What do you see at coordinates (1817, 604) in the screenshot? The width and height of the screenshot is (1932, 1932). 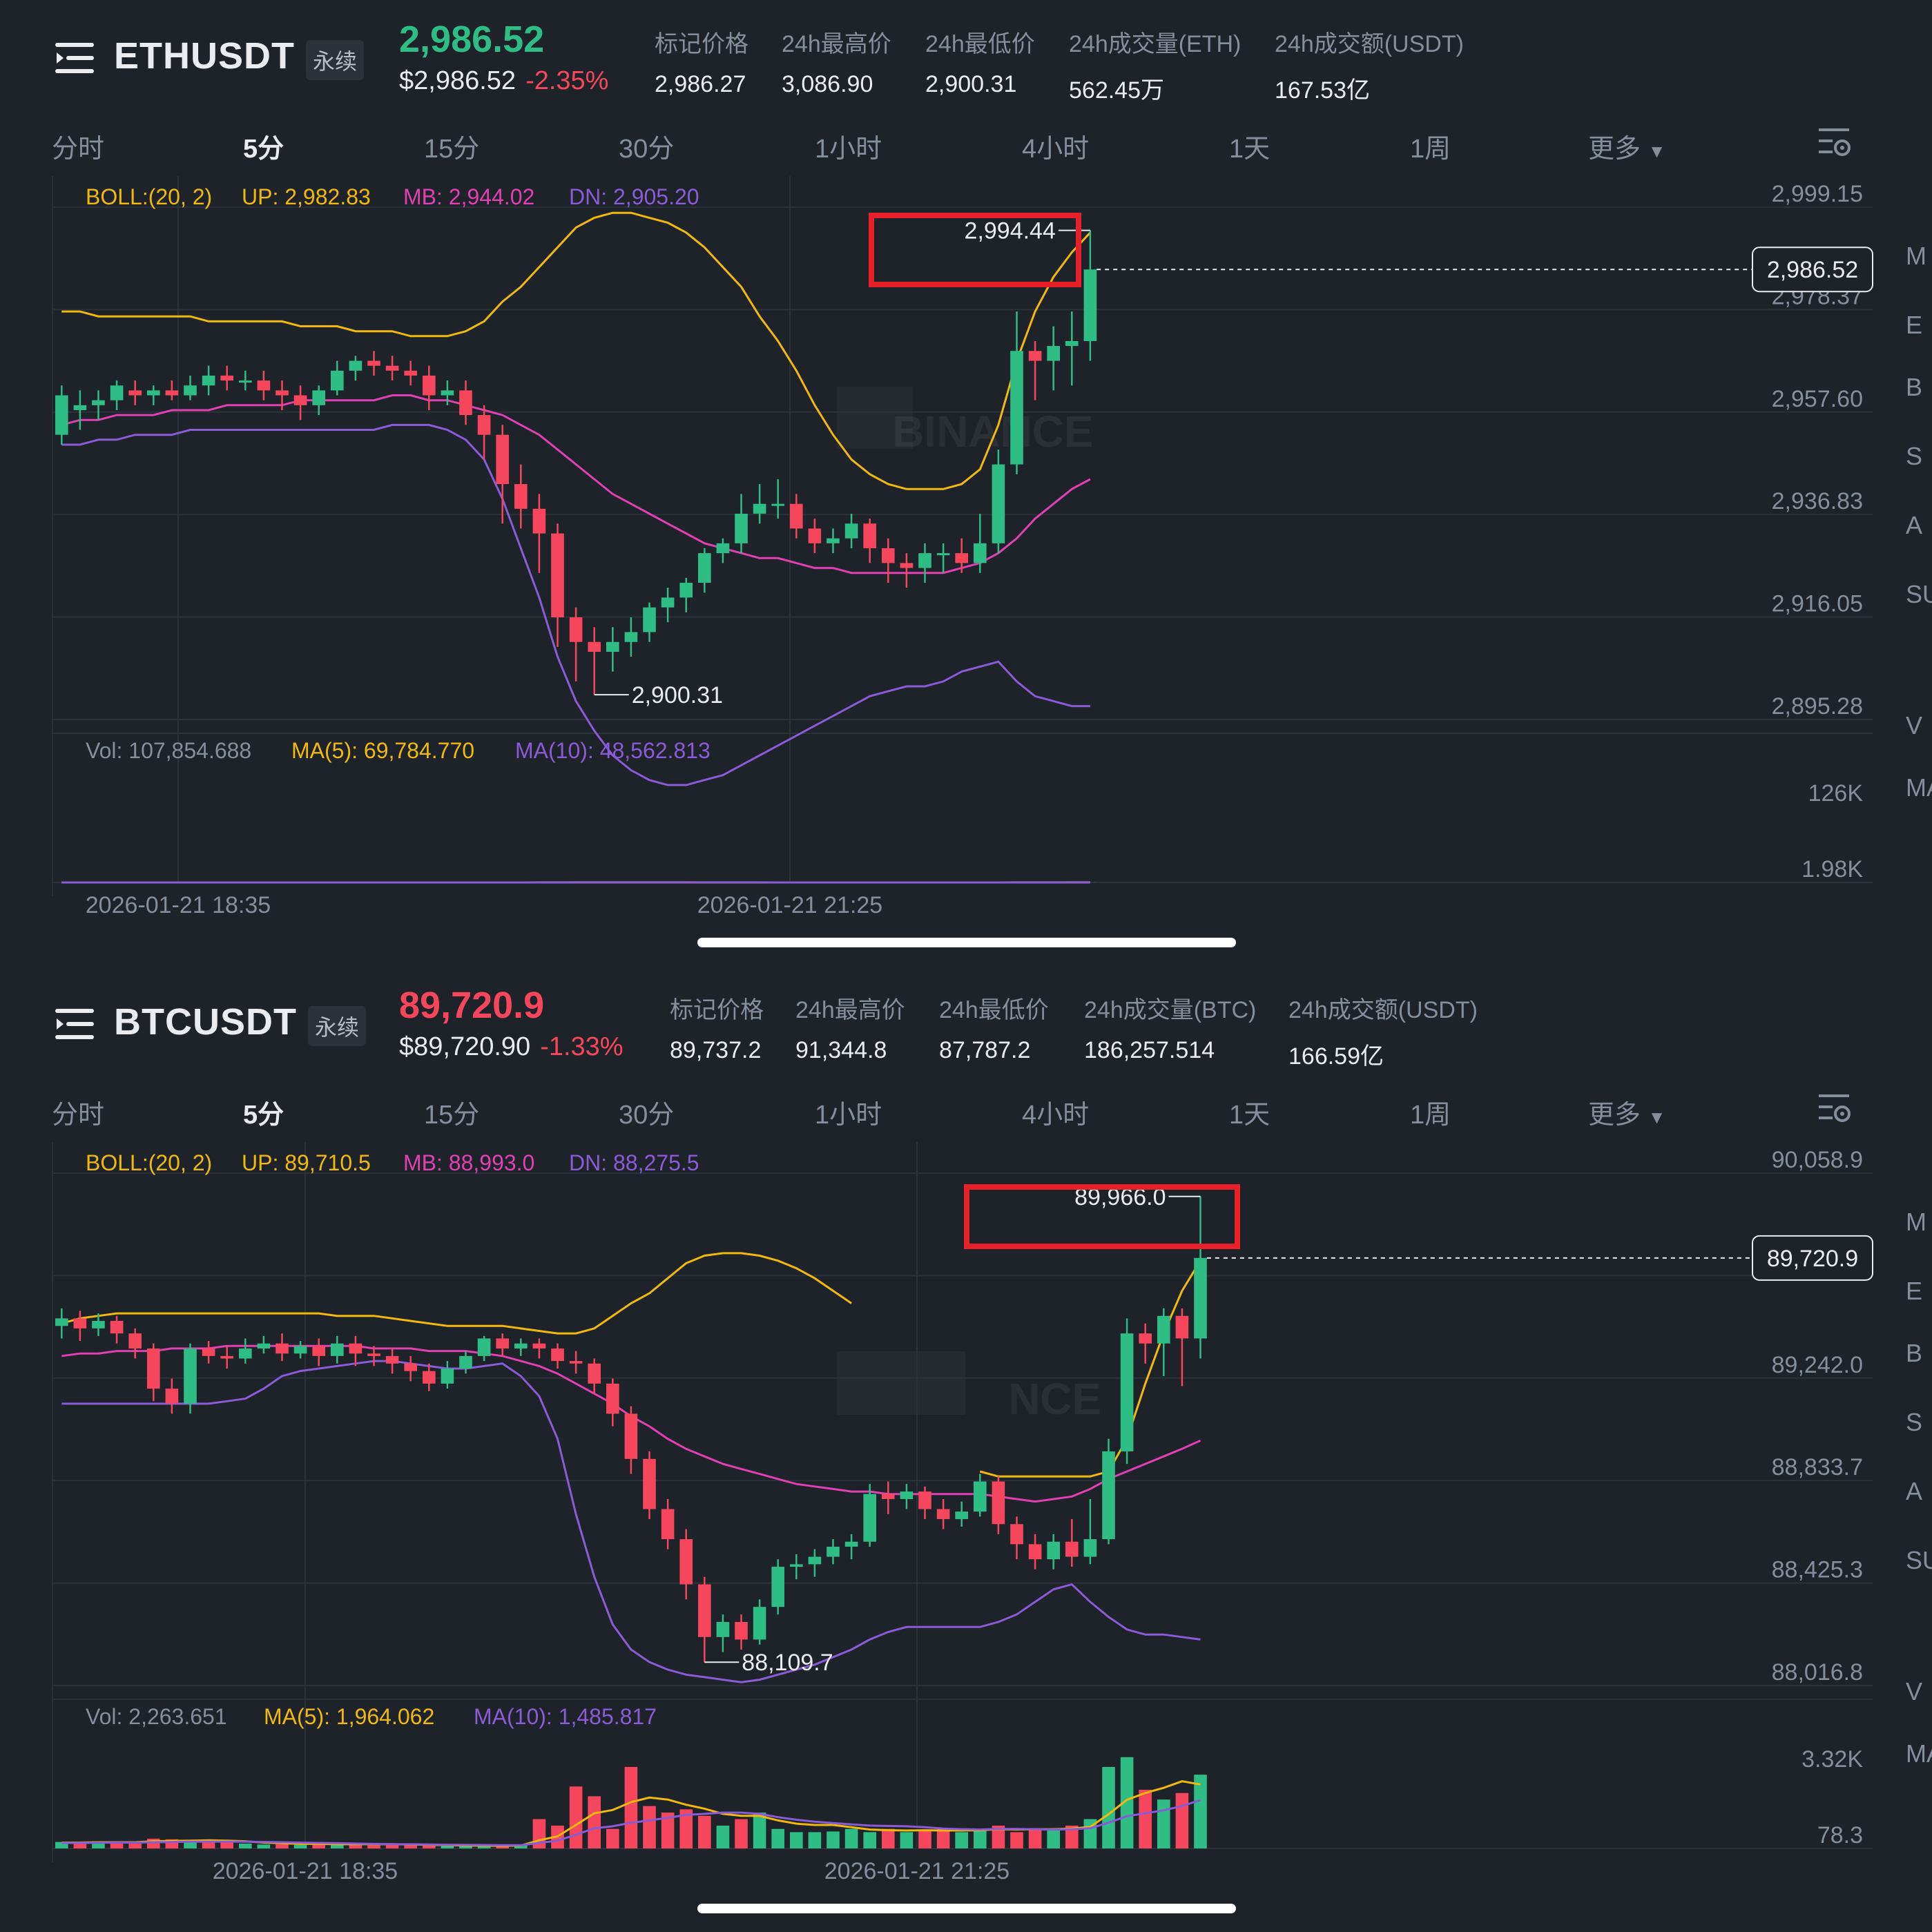 I see `price-tick-label: 2,916.05` at bounding box center [1817, 604].